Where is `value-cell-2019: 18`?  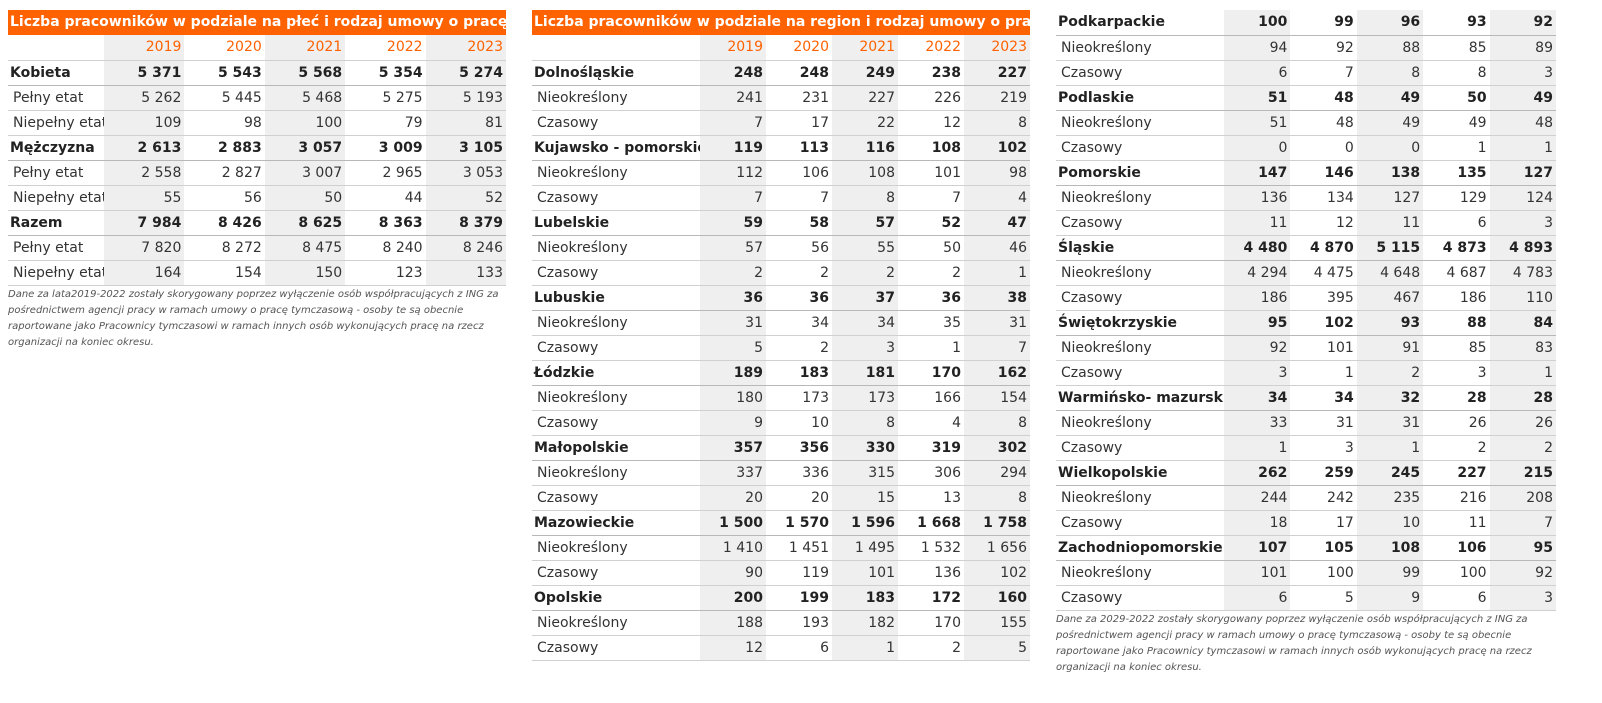
value-cell-2019: 18 is located at coordinates (1257, 523).